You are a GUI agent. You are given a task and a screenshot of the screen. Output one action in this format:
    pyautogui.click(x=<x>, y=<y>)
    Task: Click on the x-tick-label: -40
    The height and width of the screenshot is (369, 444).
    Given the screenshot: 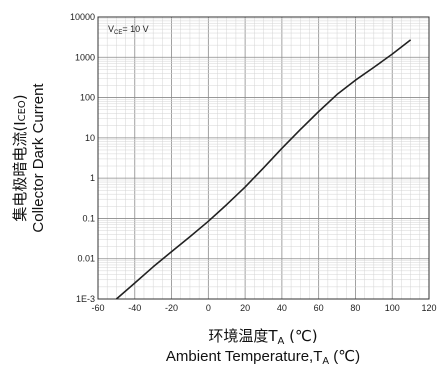 What is the action you would take?
    pyautogui.click(x=134, y=308)
    